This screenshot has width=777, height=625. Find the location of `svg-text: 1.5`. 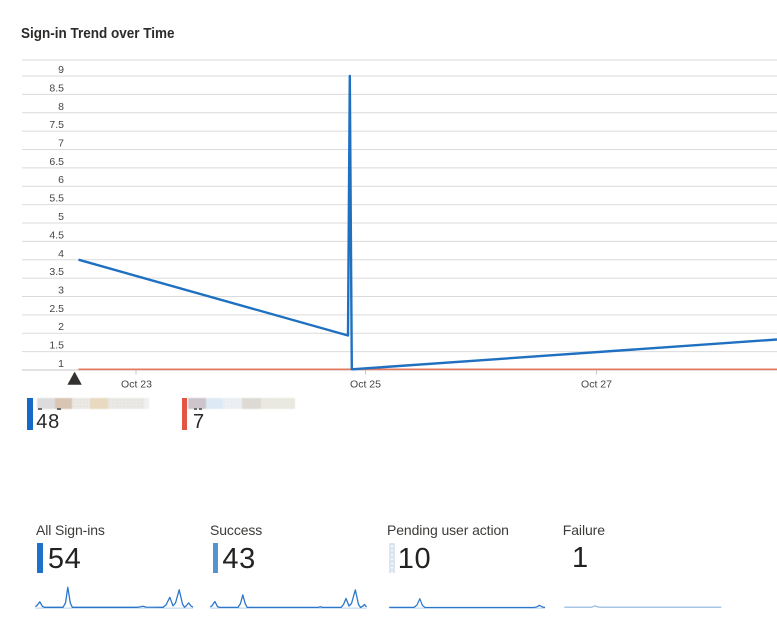

svg-text: 1.5 is located at coordinates (56, 346).